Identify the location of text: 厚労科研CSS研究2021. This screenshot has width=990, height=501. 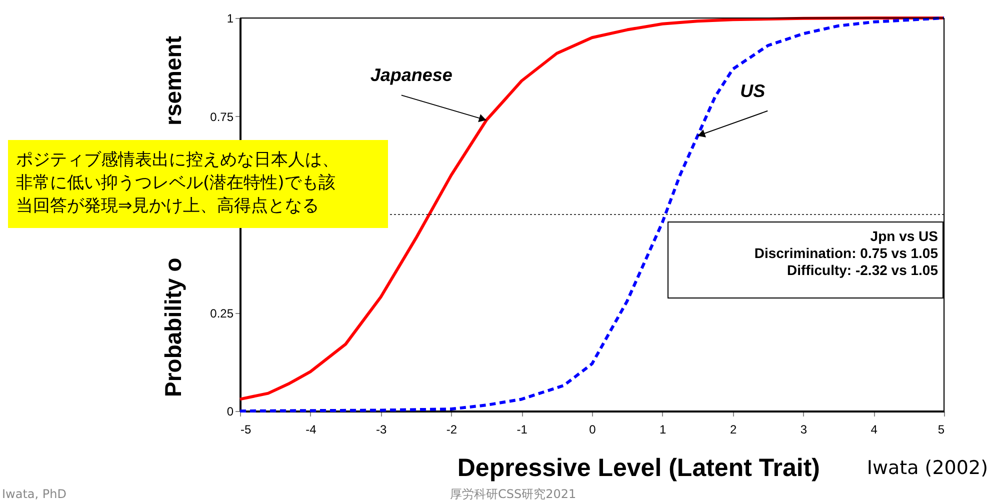
(513, 494).